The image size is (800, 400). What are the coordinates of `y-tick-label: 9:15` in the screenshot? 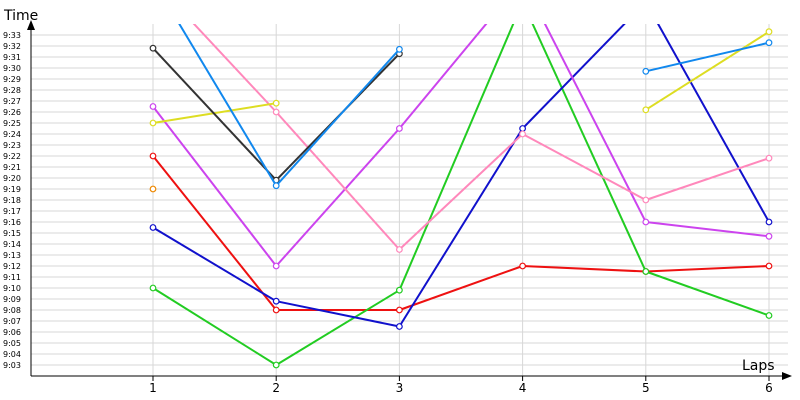 It's located at (12, 233).